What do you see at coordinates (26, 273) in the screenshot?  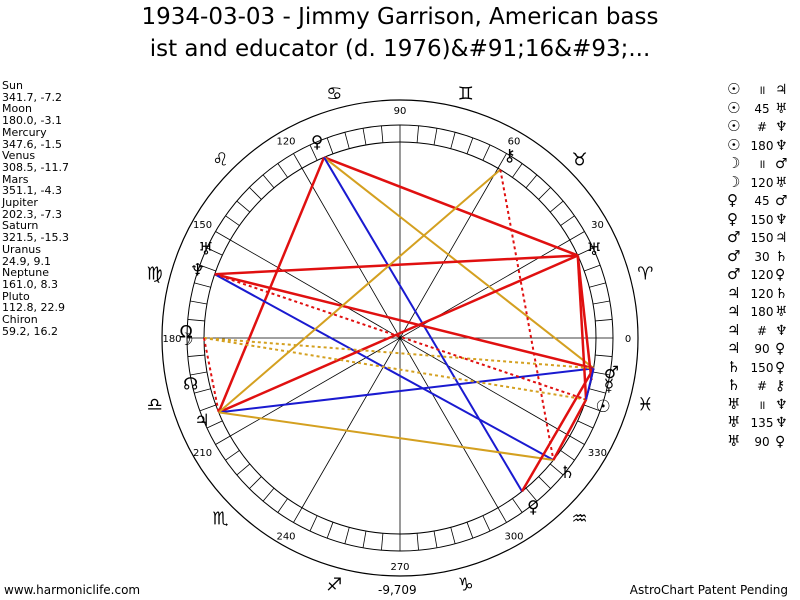 I see `planet-name: Neptune` at bounding box center [26, 273].